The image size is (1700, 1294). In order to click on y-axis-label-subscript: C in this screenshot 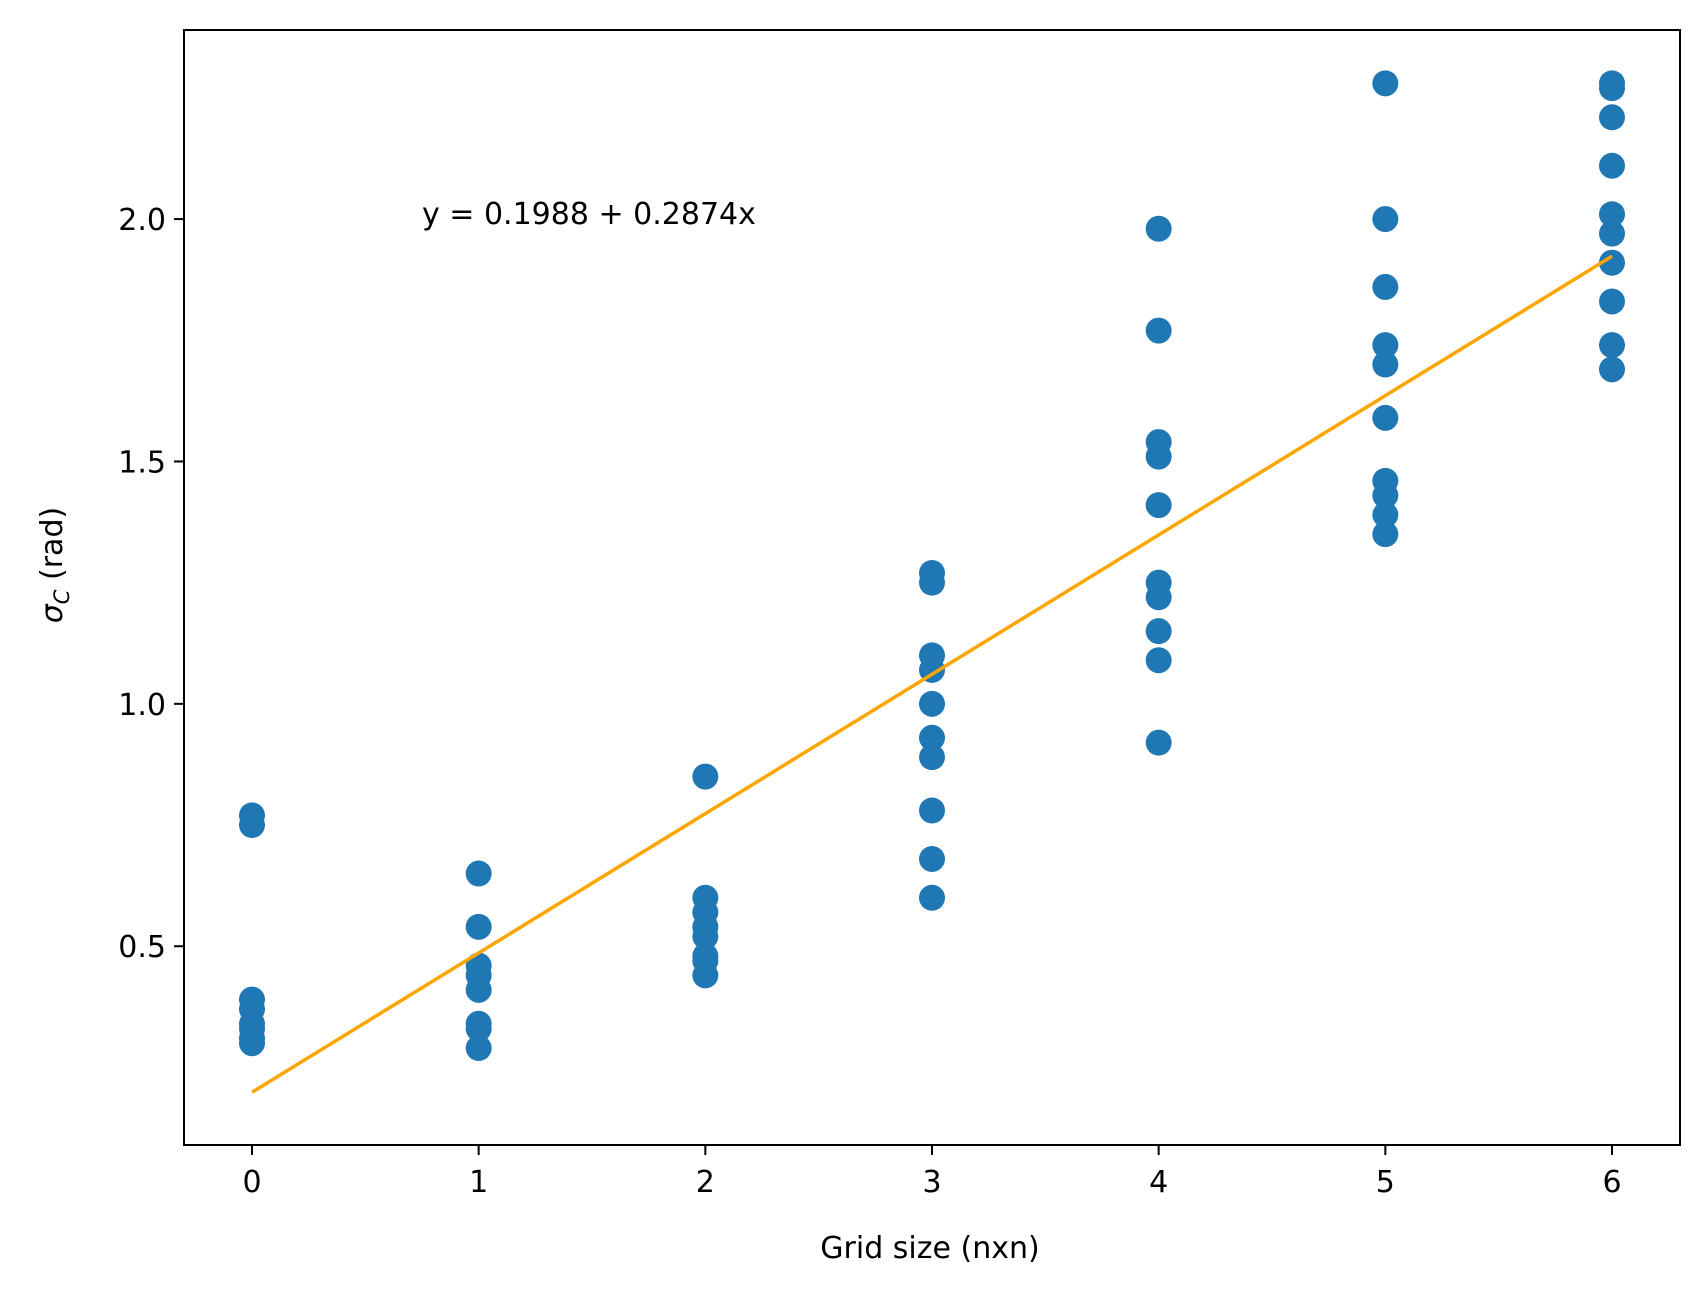, I will do `click(62, 596)`.